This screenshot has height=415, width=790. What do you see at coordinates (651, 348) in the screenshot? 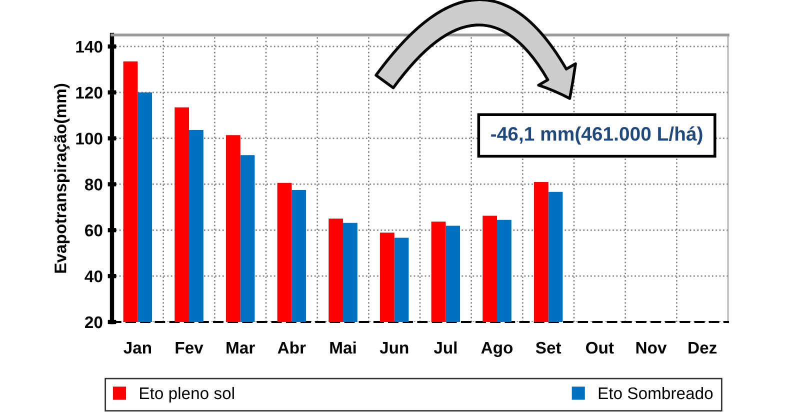
I see `x-tick-label: Nov` at bounding box center [651, 348].